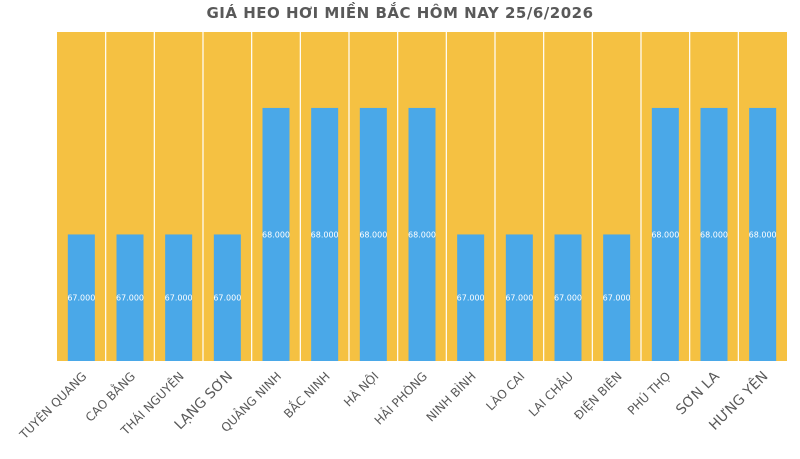 Image resolution: width=800 pixels, height=459 pixels. Describe the element at coordinates (360, 389) in the screenshot. I see `x-tick-label: HÀ NỘI` at that location.